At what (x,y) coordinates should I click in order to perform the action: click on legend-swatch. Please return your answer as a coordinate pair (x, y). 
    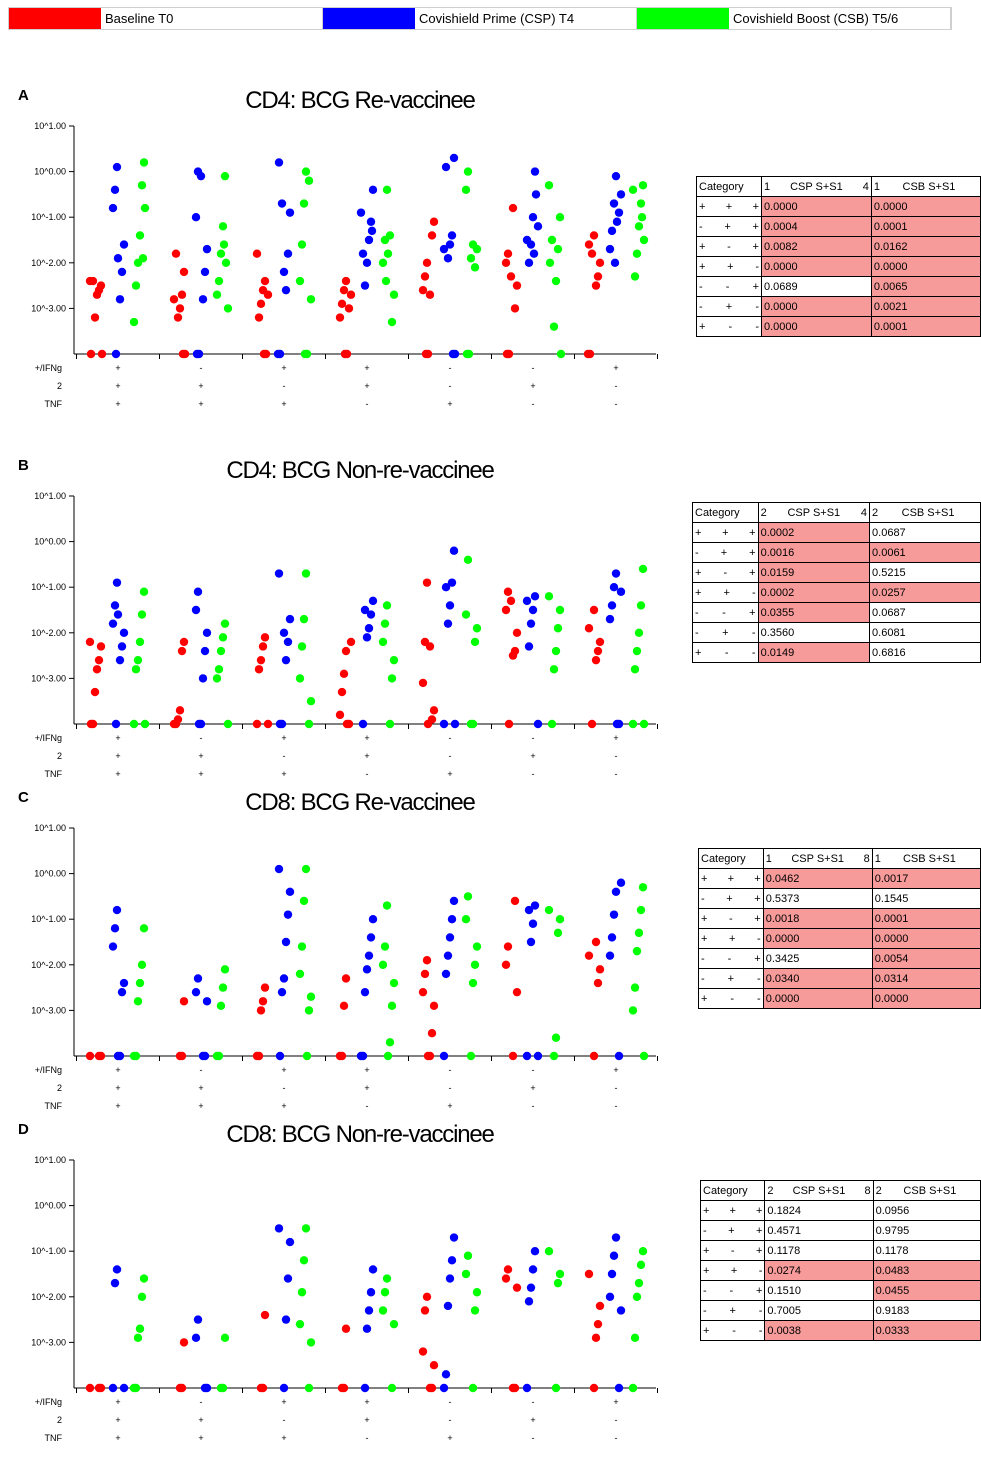
    Looking at the image, I should click on (683, 18).